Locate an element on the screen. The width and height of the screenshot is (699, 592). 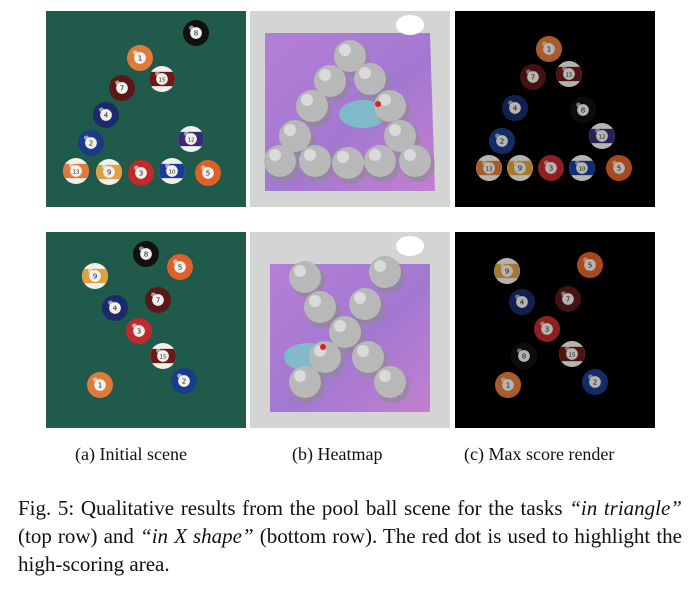
pool-table-image: 8 1 15 7 4 2 12 13 9 3 10 5 is located at coordinates (146, 109).